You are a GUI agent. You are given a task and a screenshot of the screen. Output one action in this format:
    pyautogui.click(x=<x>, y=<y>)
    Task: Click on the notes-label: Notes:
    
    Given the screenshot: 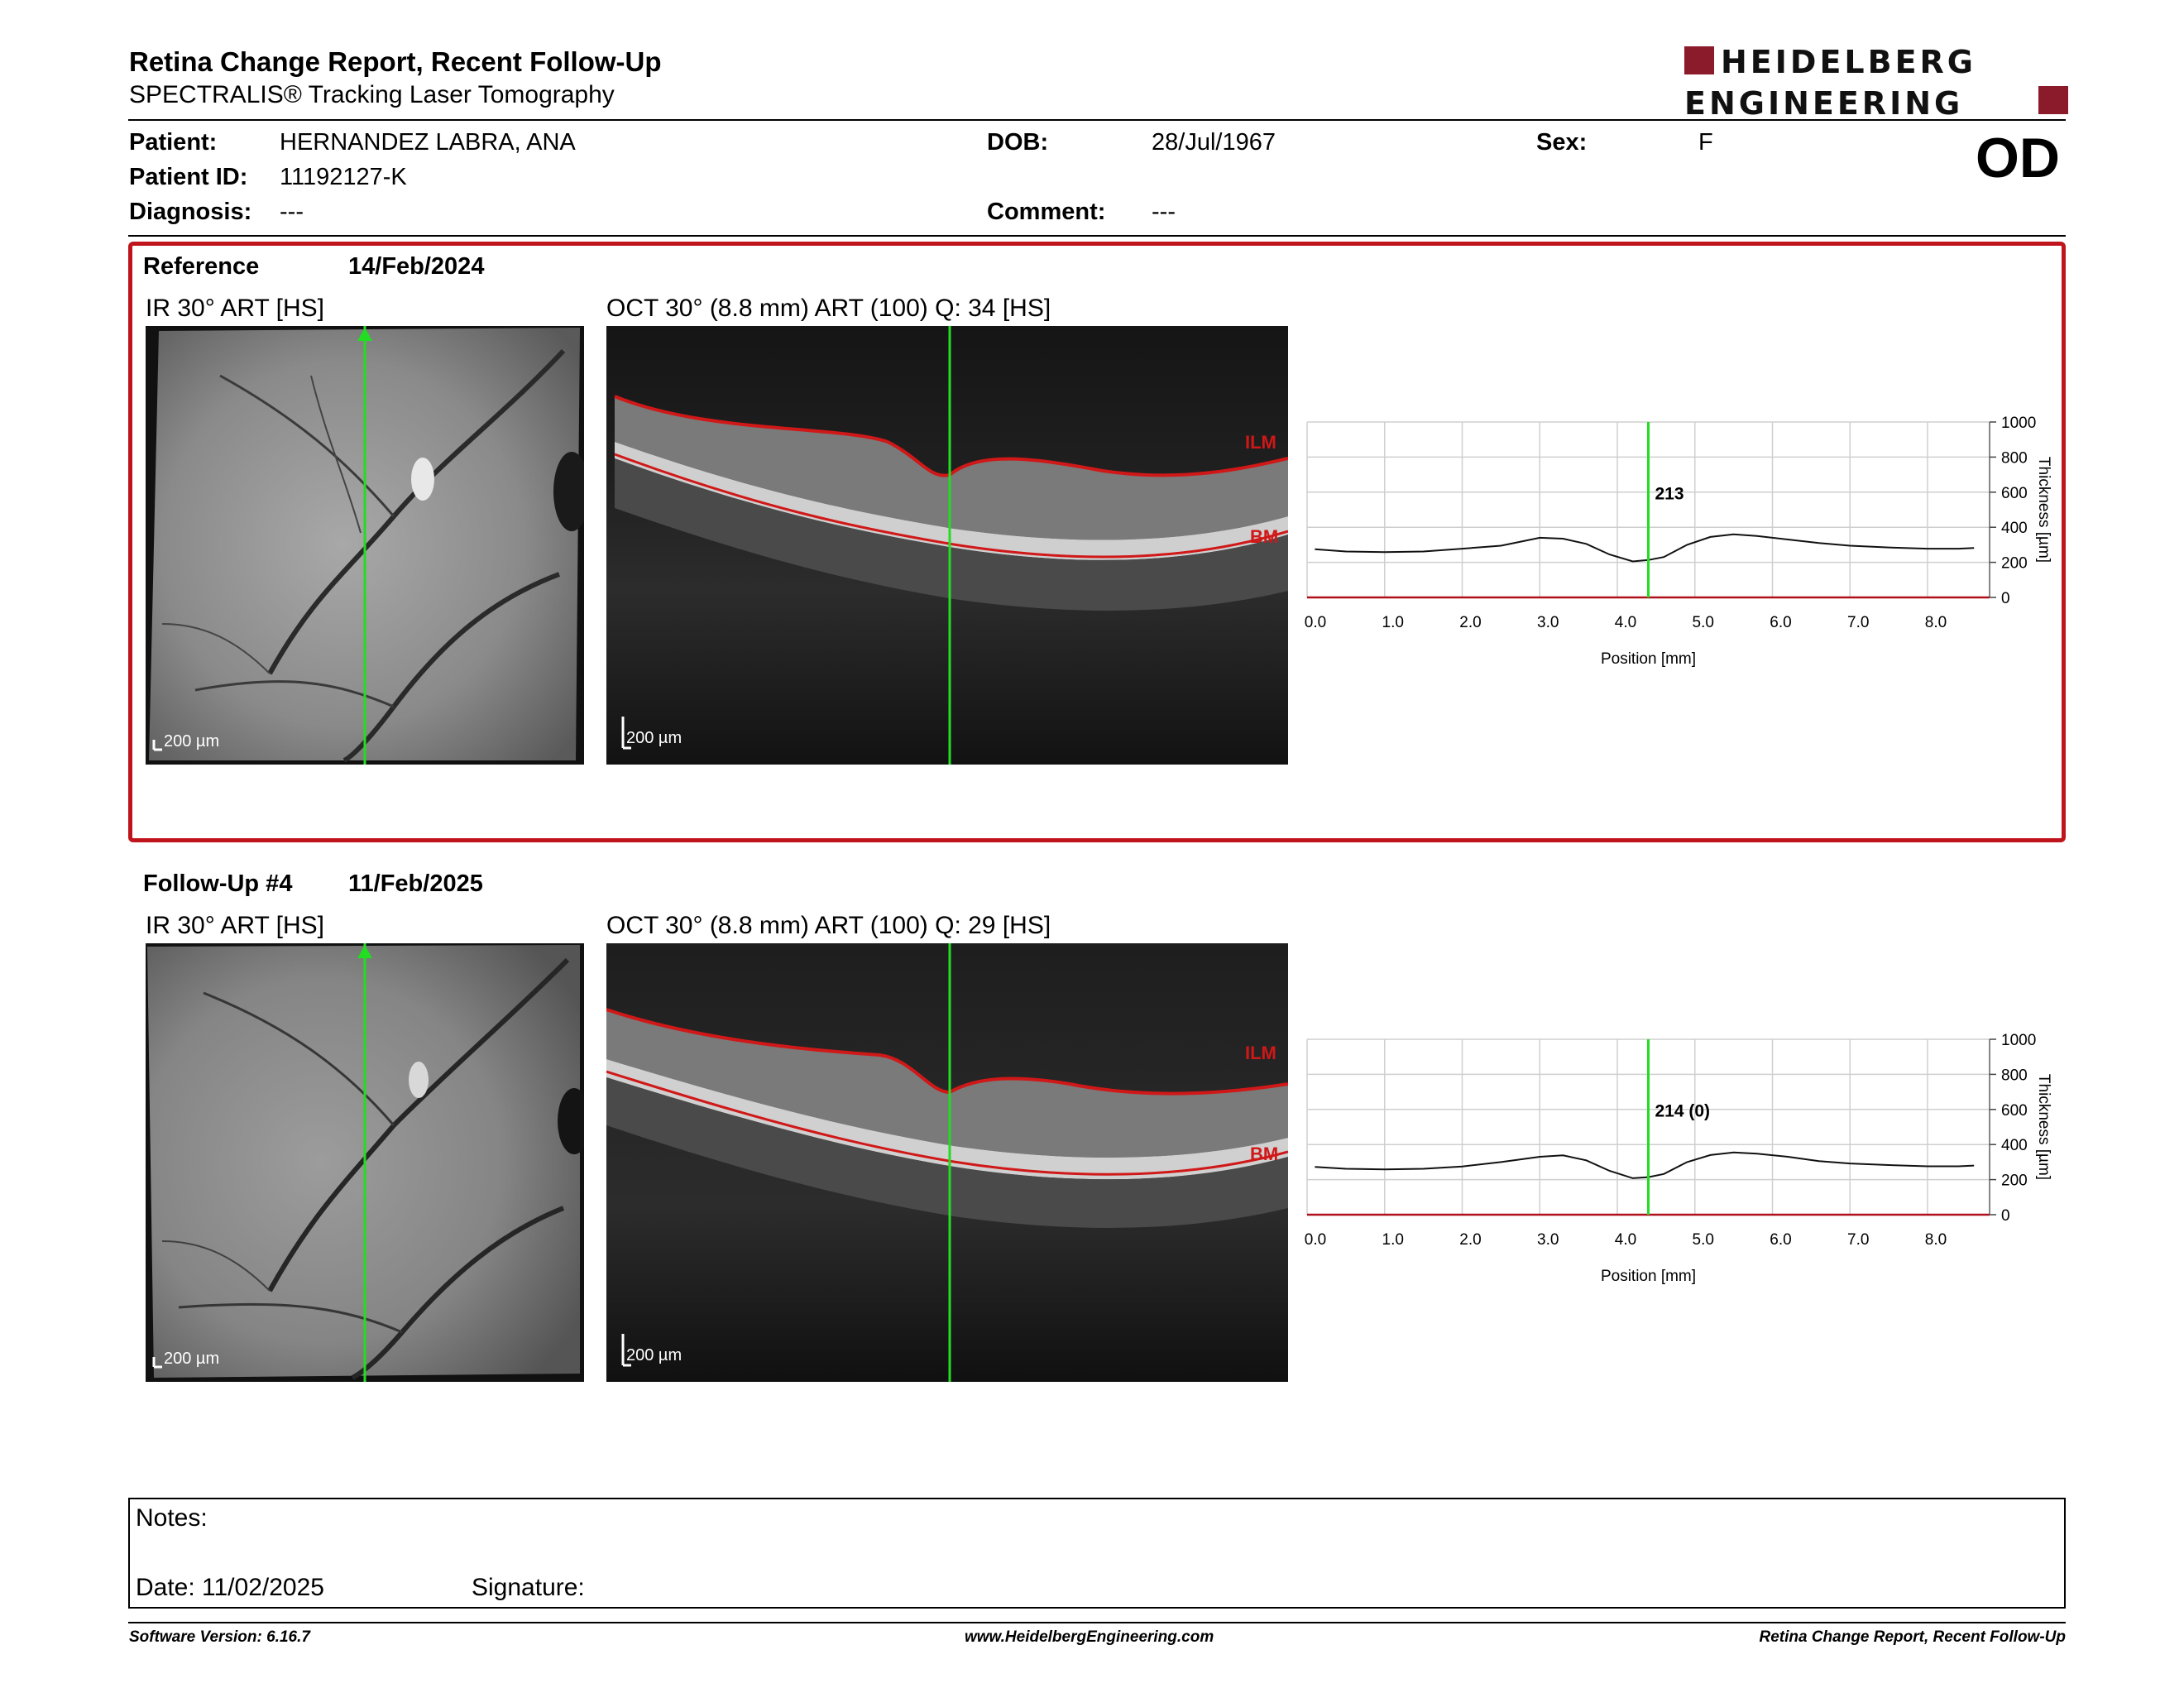 What is the action you would take?
    pyautogui.click(x=172, y=1518)
    